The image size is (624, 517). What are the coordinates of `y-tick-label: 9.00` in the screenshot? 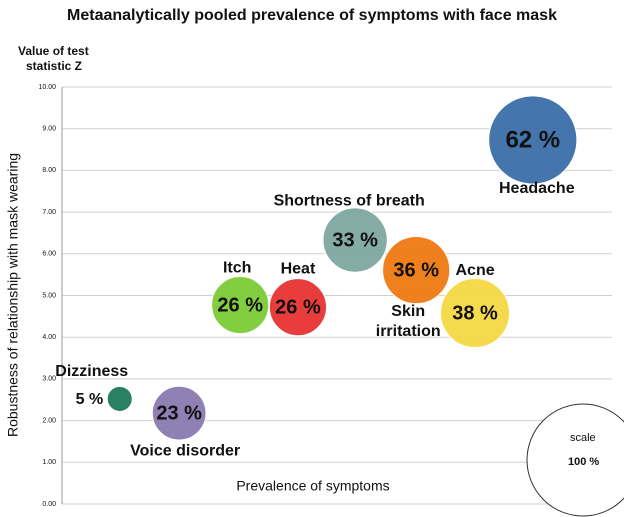 It's located at (49, 129).